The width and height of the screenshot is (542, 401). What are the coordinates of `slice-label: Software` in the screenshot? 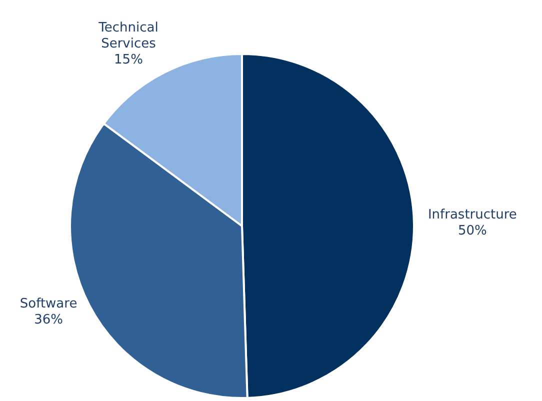 It's located at (49, 304).